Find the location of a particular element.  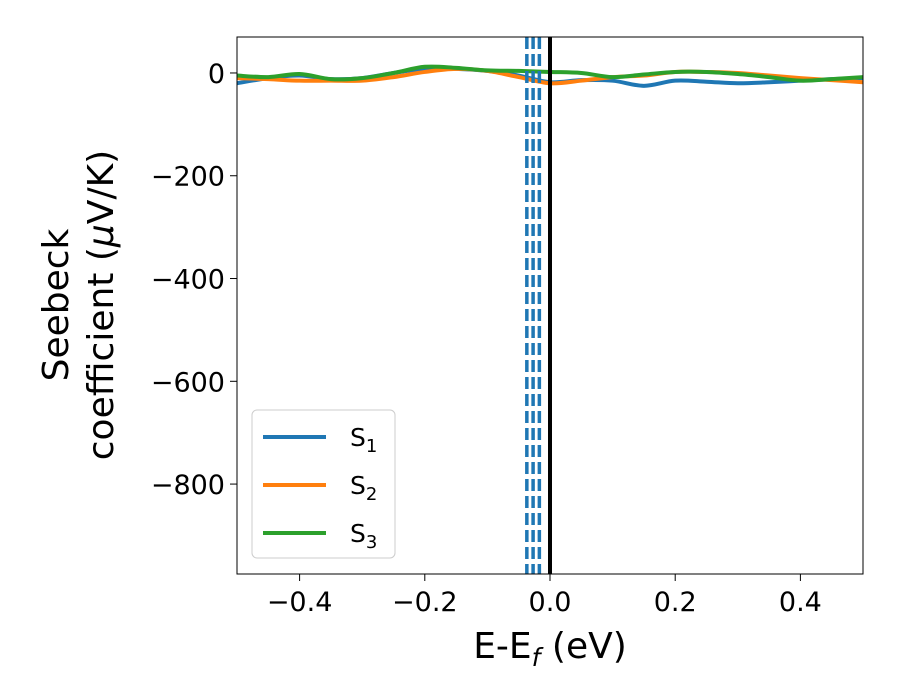

x-axis-label: E-Ef (eV) is located at coordinates (550, 649).